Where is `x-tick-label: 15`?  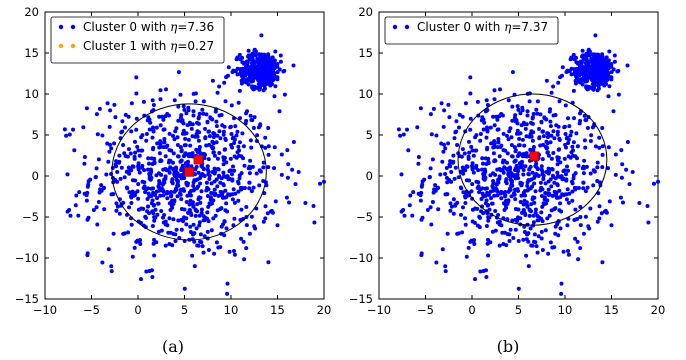
x-tick-label: 15 is located at coordinates (611, 310).